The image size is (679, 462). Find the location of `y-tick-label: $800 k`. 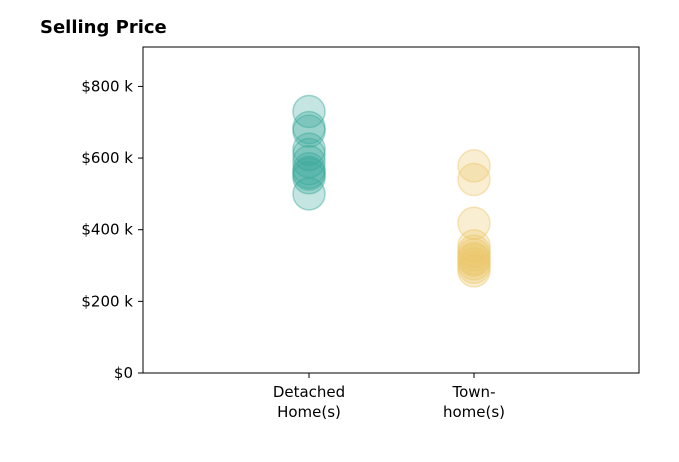

y-tick-label: $800 k is located at coordinates (107, 86).